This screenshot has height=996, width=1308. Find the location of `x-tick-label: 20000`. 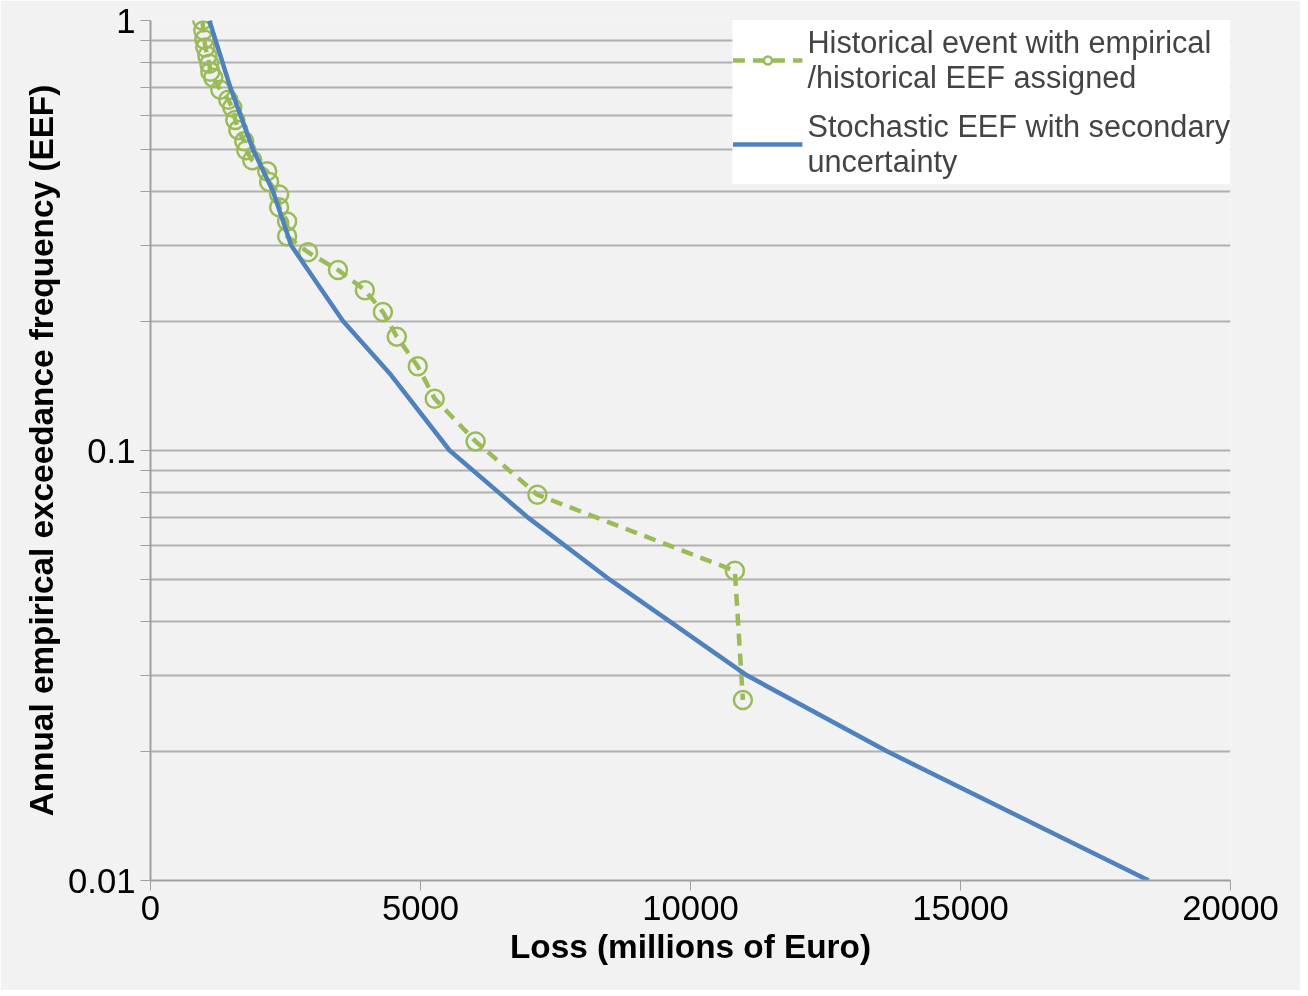

x-tick-label: 20000 is located at coordinates (1230, 907).